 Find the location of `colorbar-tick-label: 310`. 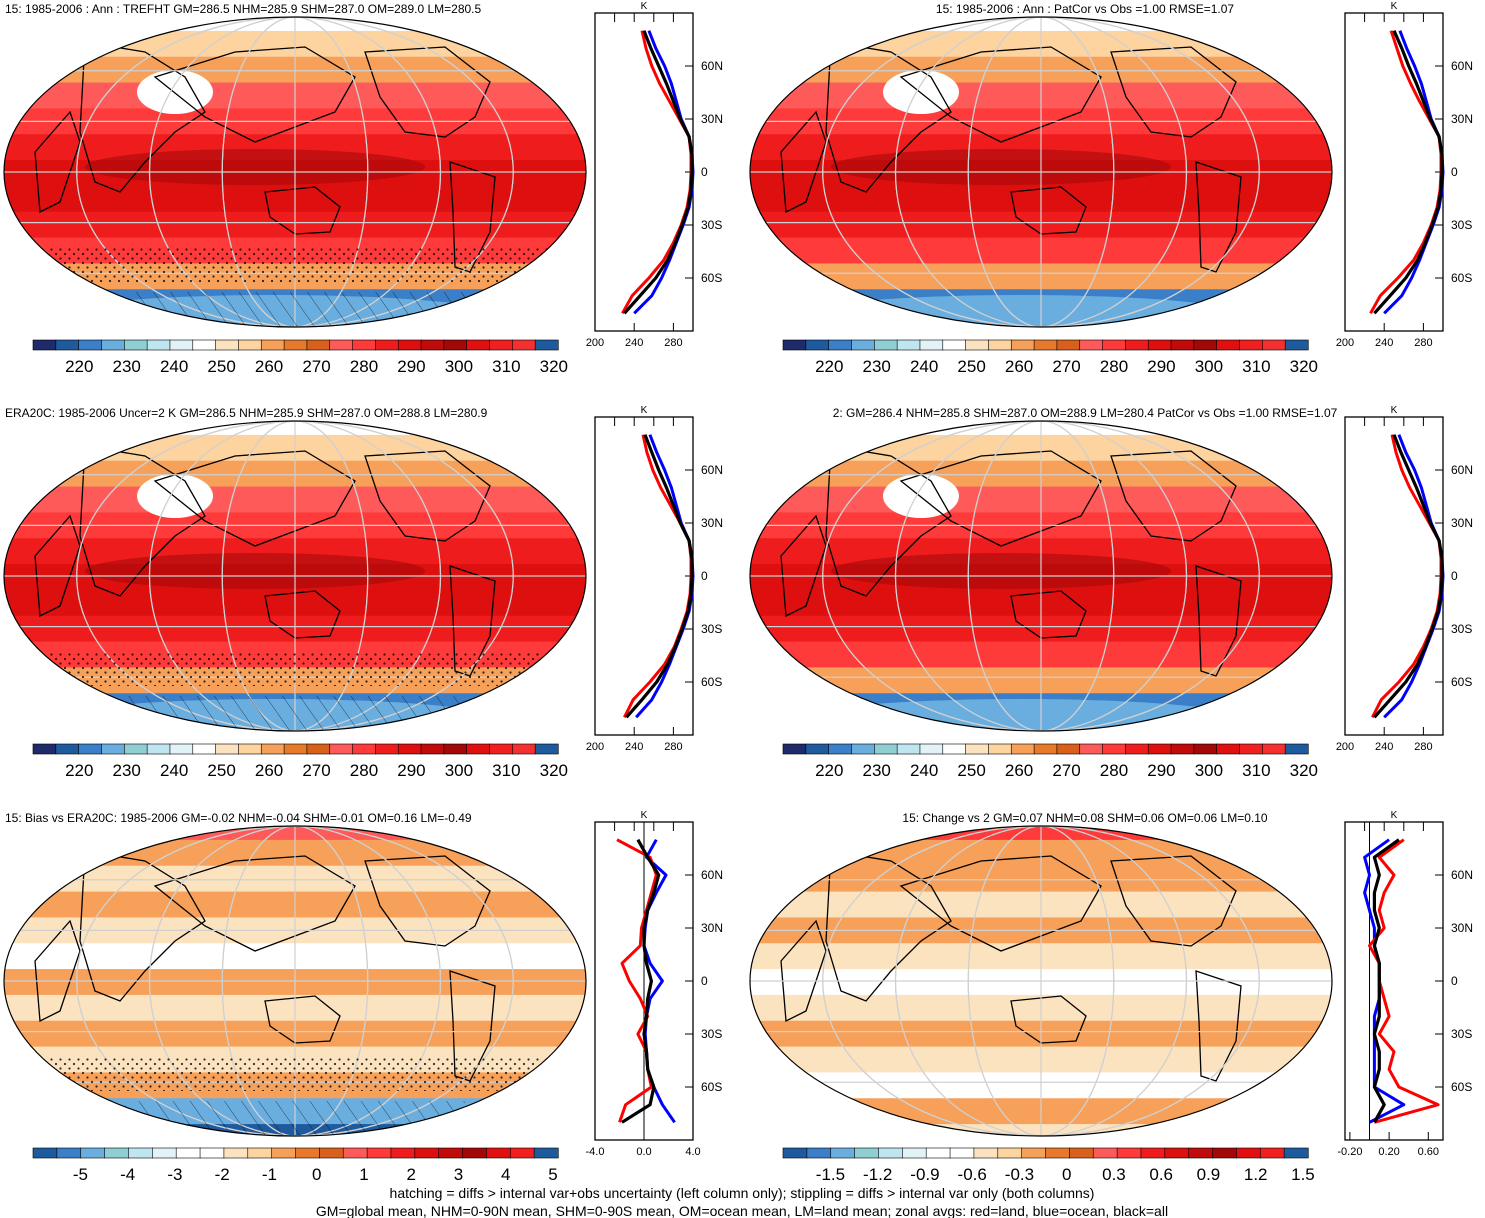

colorbar-tick-label: 310 is located at coordinates (1256, 770).